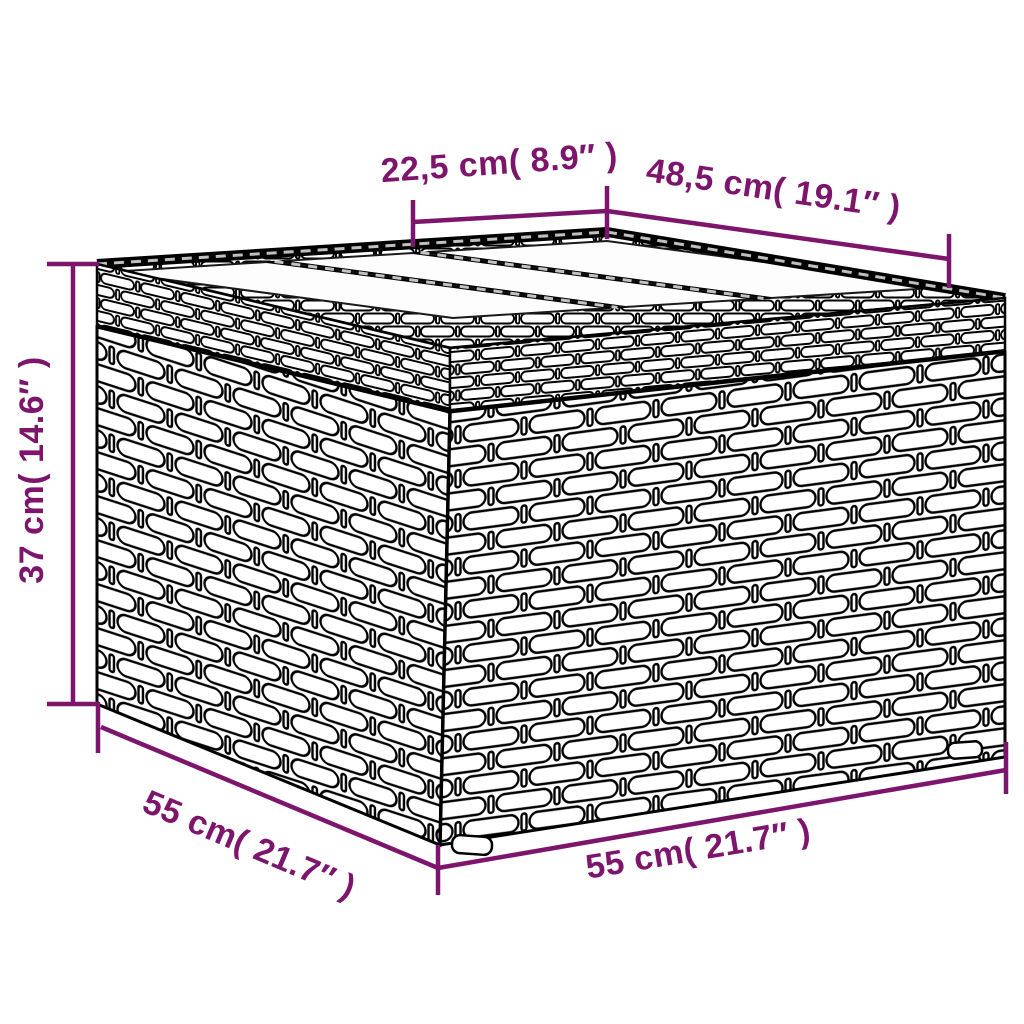  Describe the element at coordinates (472, 845) in the screenshot. I see `foot-front` at that location.